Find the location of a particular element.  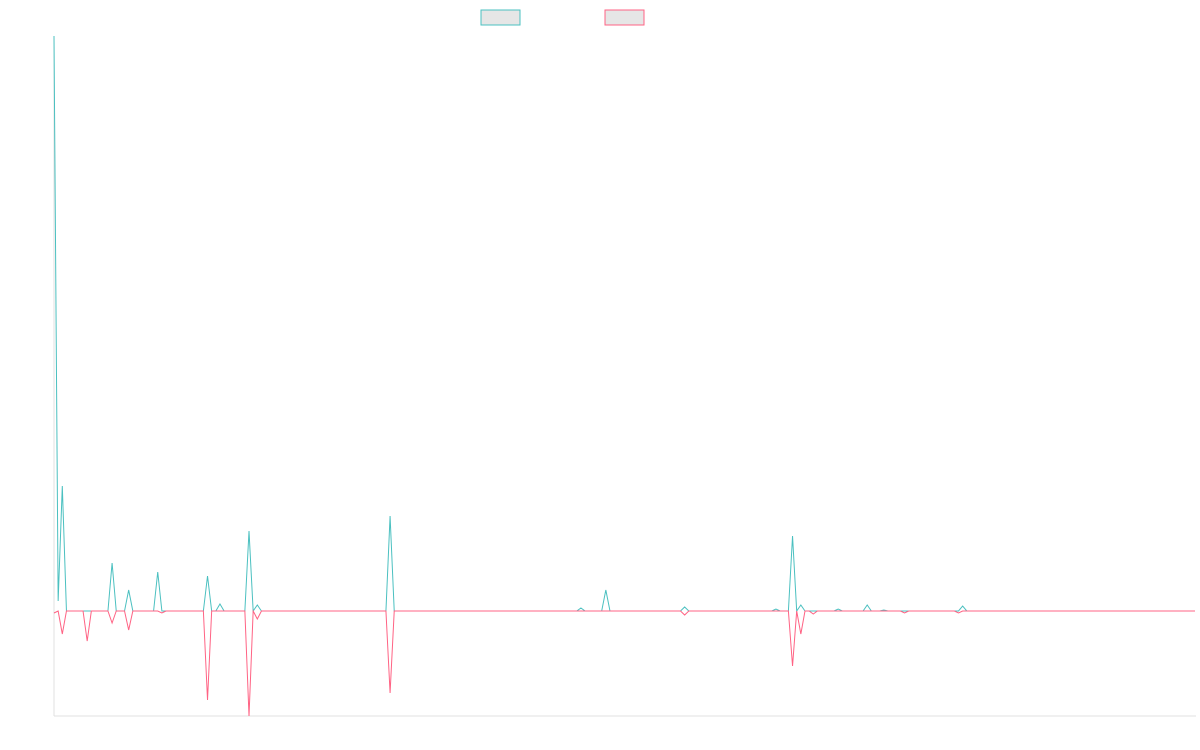

series-line is located at coordinates (624, 663).